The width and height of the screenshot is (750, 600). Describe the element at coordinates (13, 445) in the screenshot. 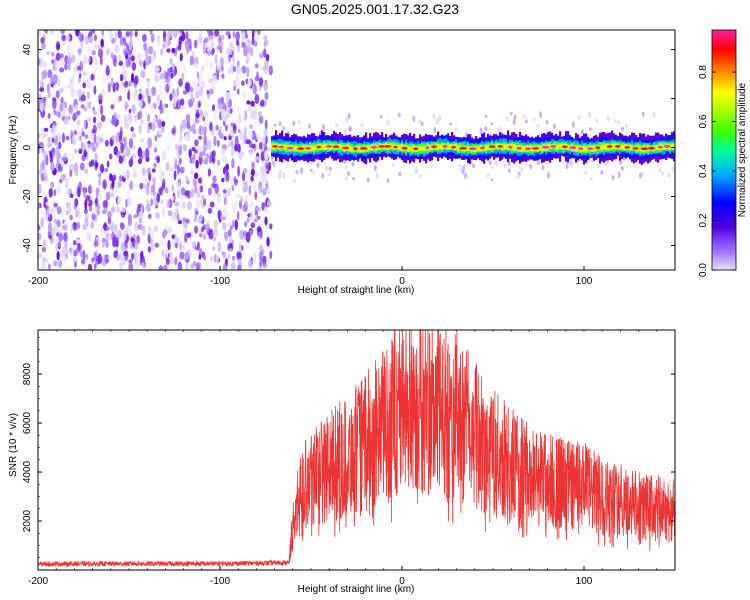

I see `snr-y-label: SNR (10 * v/v)` at that location.